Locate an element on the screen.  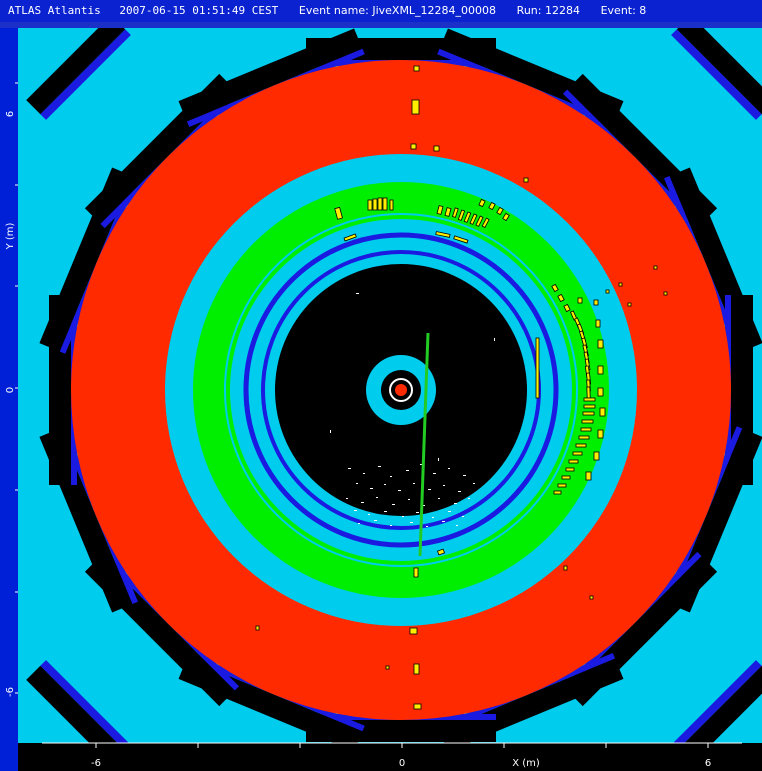
x-tick-label-right: 6 is located at coordinates (708, 763).